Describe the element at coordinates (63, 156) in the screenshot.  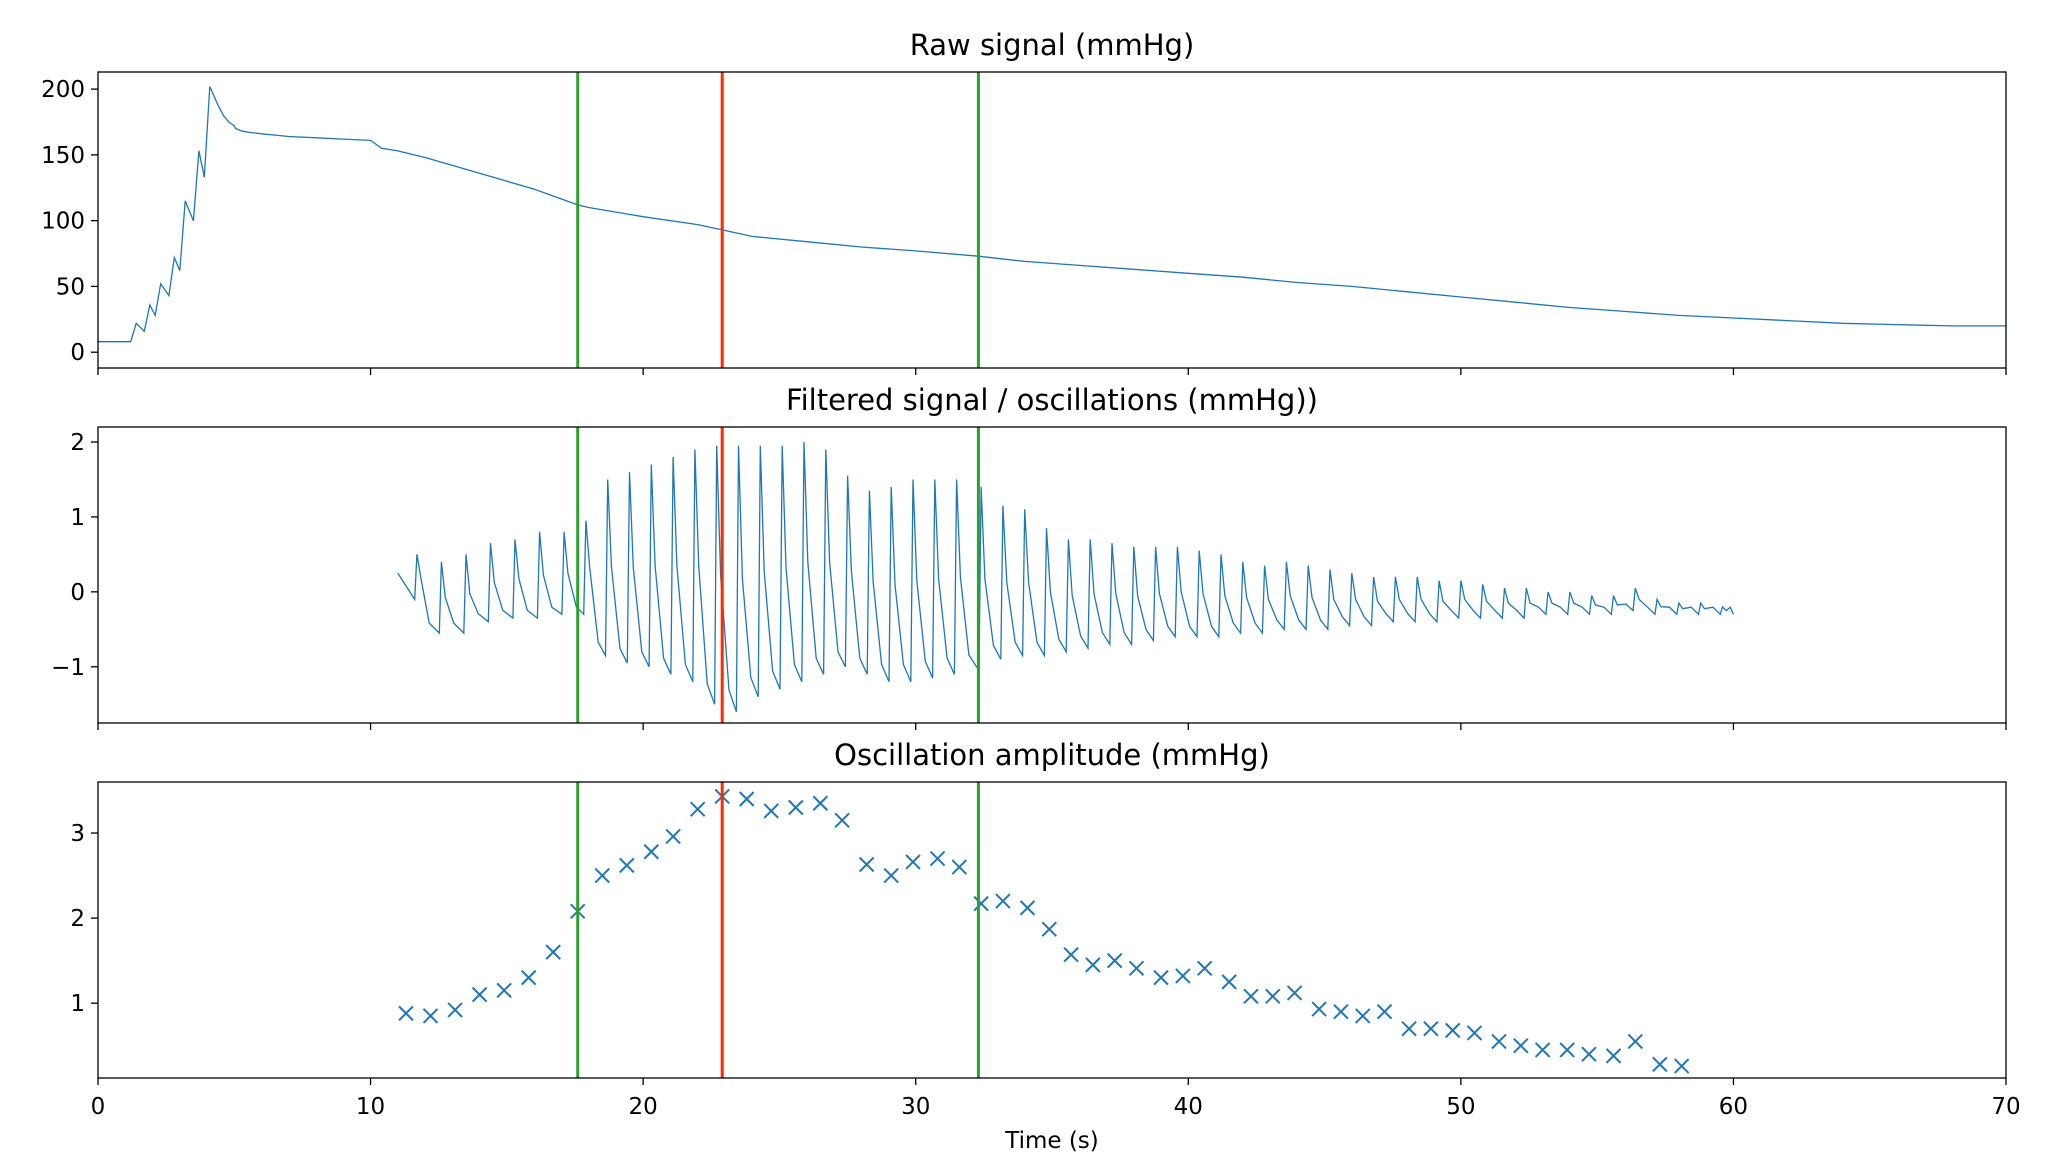
I see `y-tick-label: 150` at that location.